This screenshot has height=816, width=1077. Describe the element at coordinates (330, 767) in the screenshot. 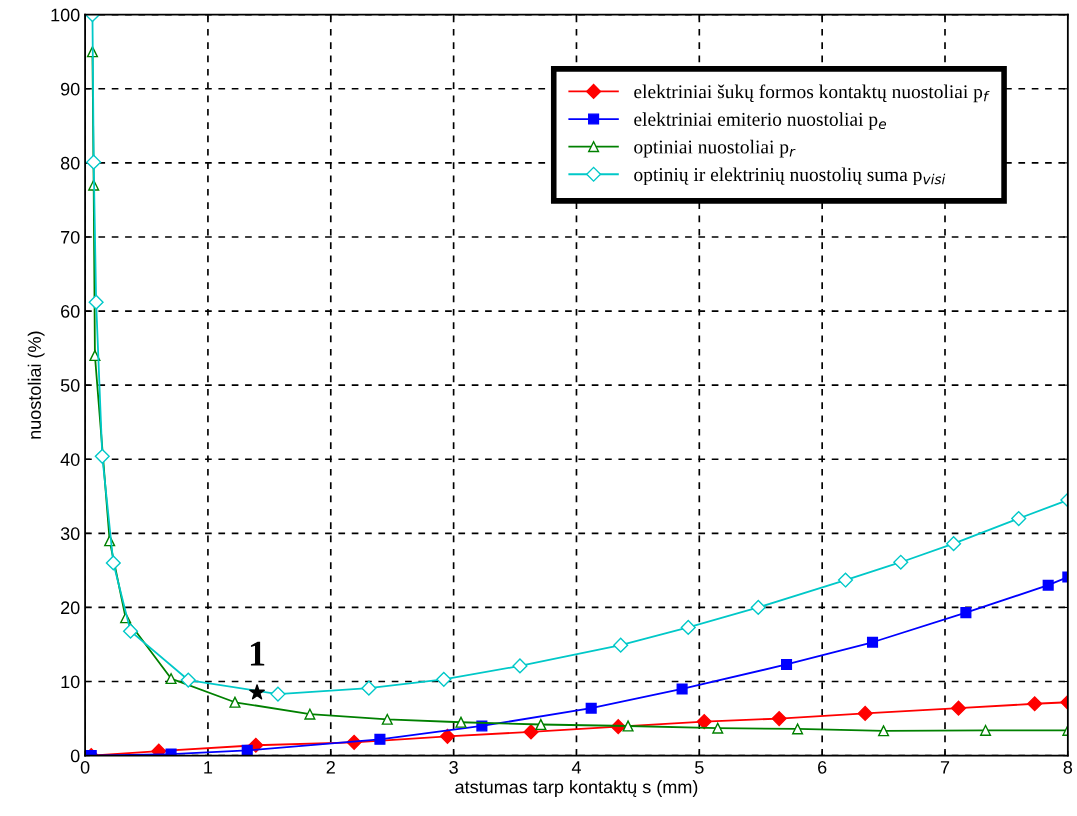

I see `x-tick-label: 2` at that location.